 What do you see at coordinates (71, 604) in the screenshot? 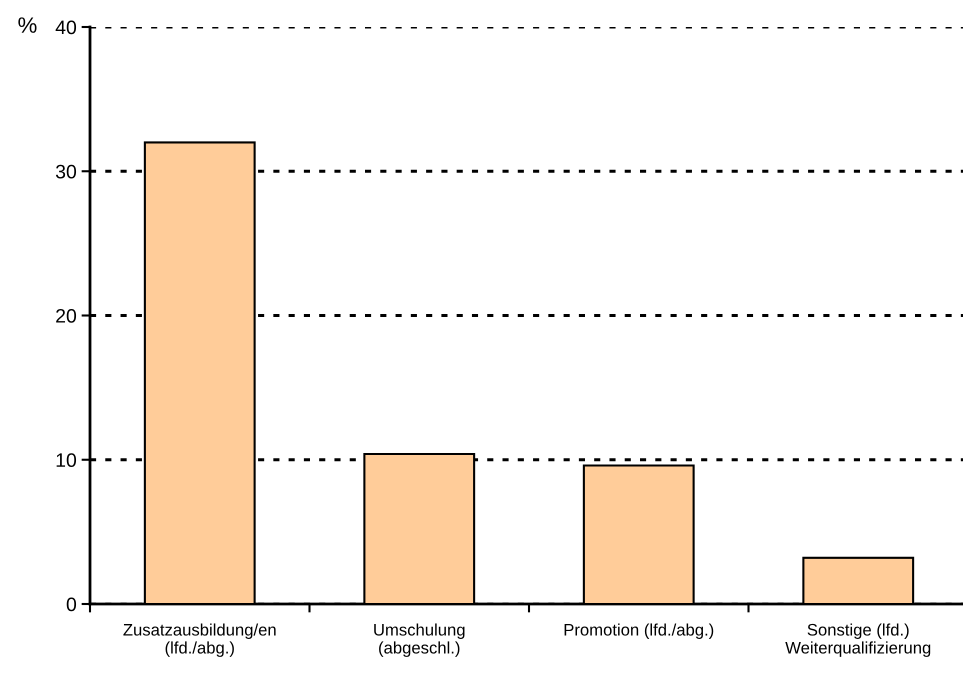
I see `y-tick-label: 0` at bounding box center [71, 604].